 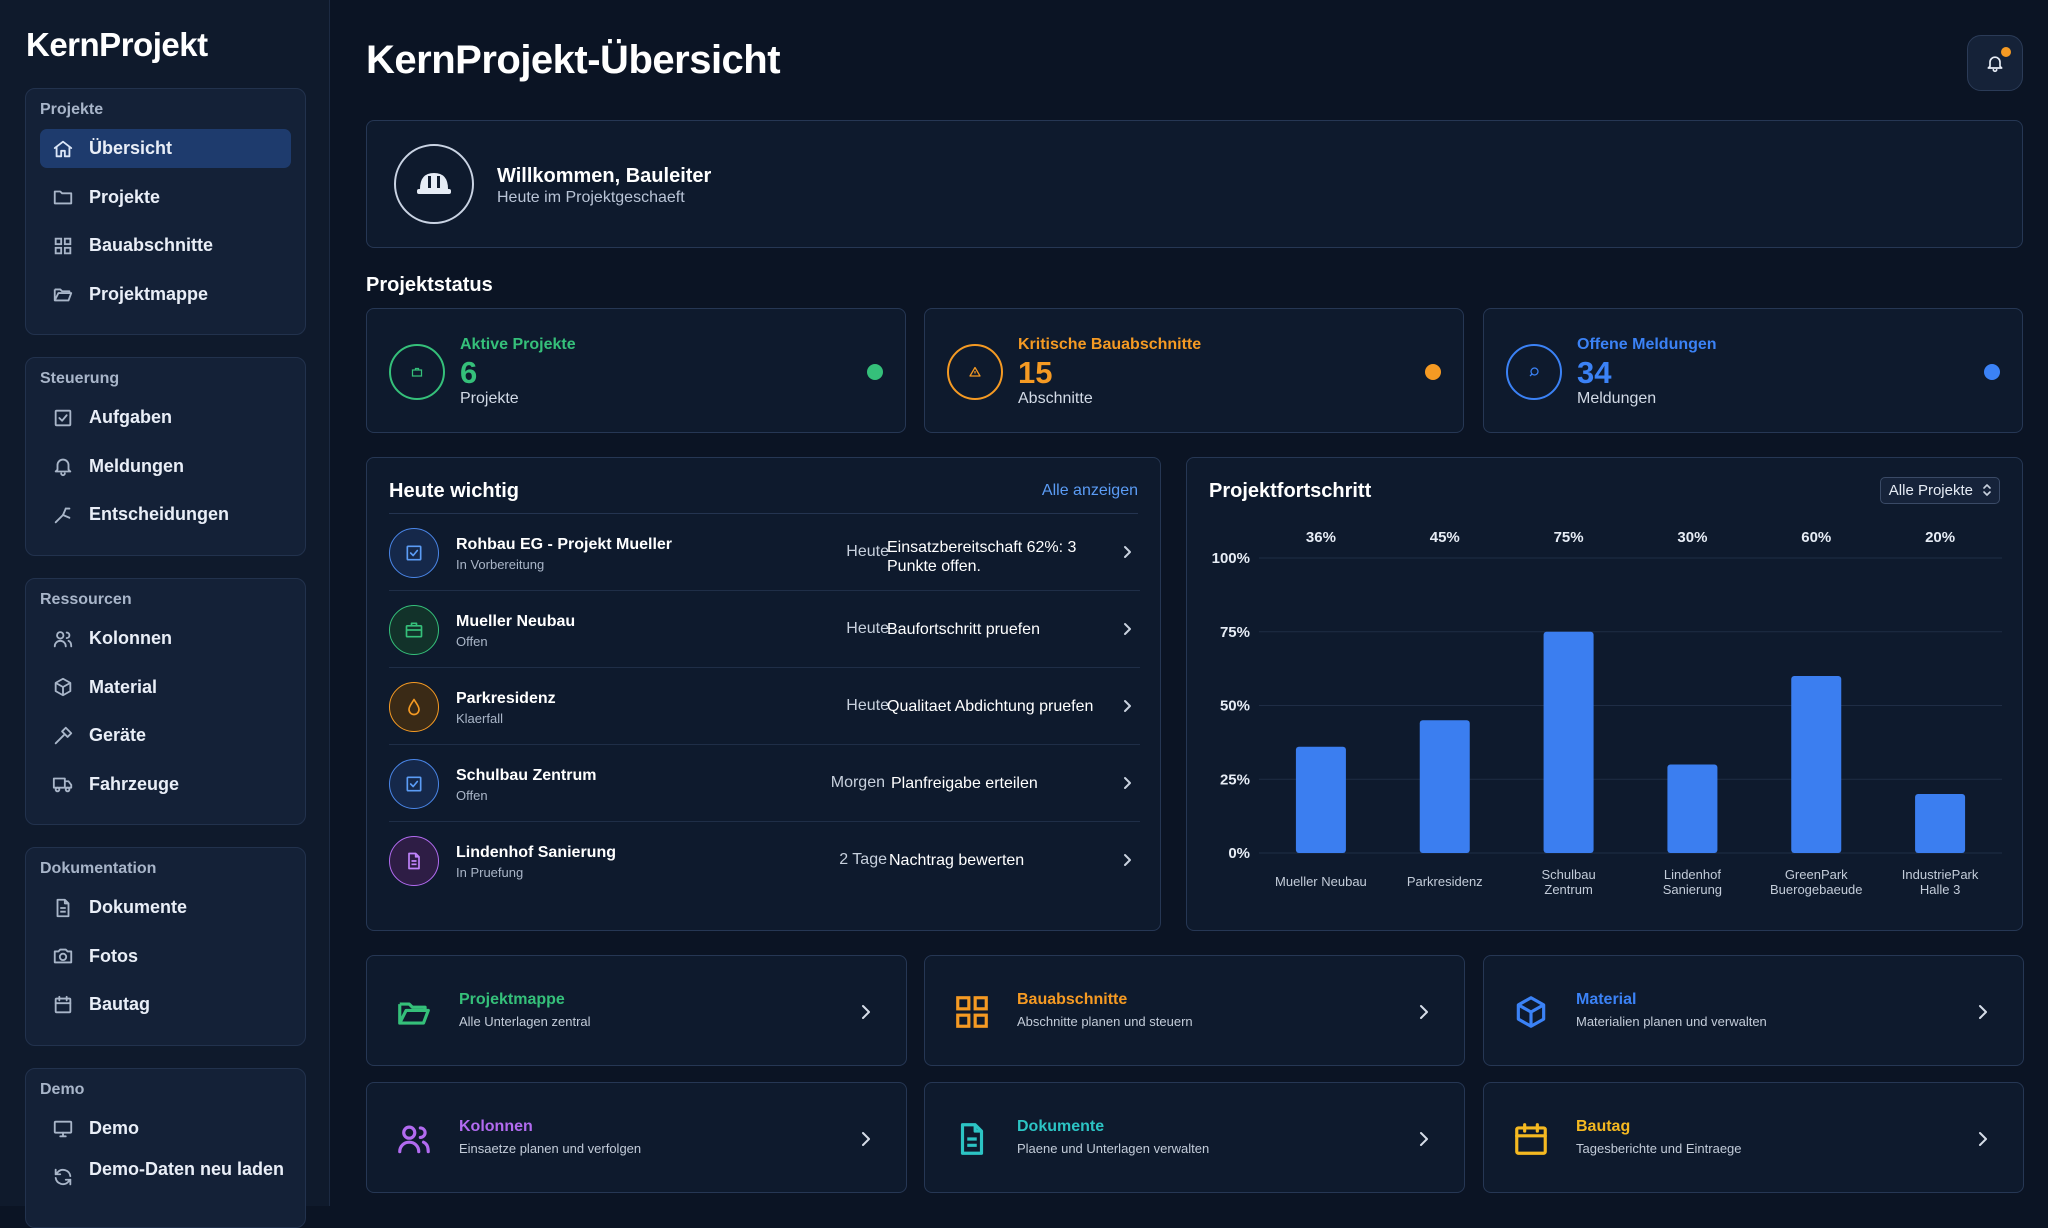 I want to click on sidebar-item-bauabschnitte: Bauabschnitte, so click(x=165, y=245).